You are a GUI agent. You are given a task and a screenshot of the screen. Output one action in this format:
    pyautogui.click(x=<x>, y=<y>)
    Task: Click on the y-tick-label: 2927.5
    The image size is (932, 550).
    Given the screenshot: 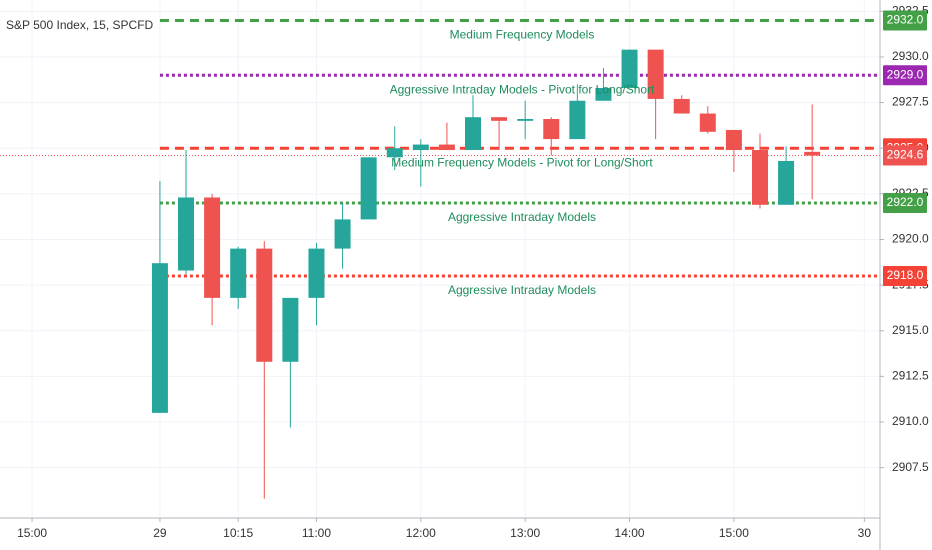 What is the action you would take?
    pyautogui.click(x=910, y=102)
    